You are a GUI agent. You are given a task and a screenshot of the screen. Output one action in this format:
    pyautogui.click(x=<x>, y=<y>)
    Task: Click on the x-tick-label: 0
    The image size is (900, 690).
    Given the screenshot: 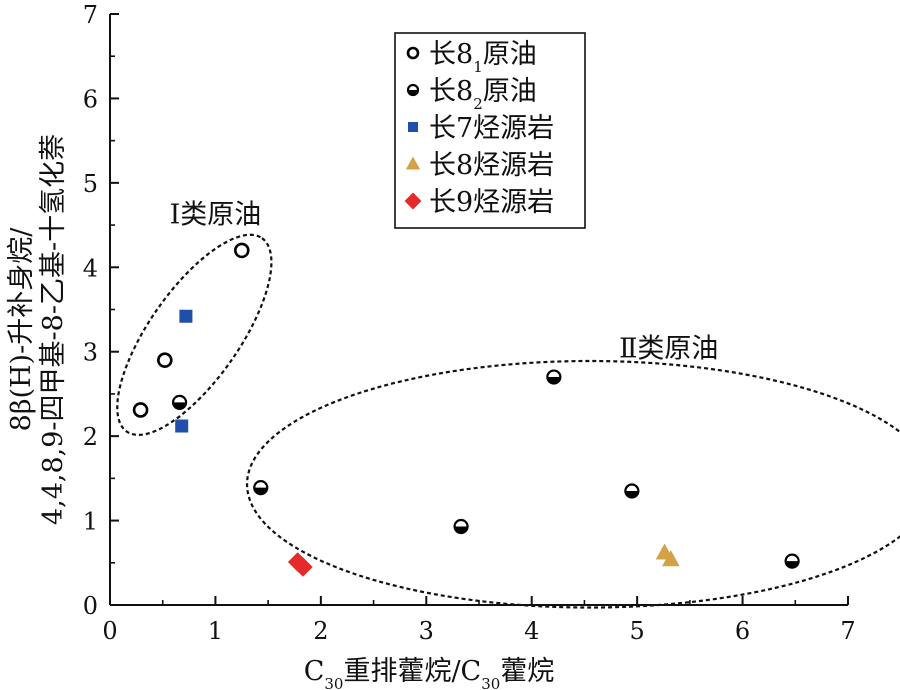 What is the action you would take?
    pyautogui.click(x=109, y=631)
    